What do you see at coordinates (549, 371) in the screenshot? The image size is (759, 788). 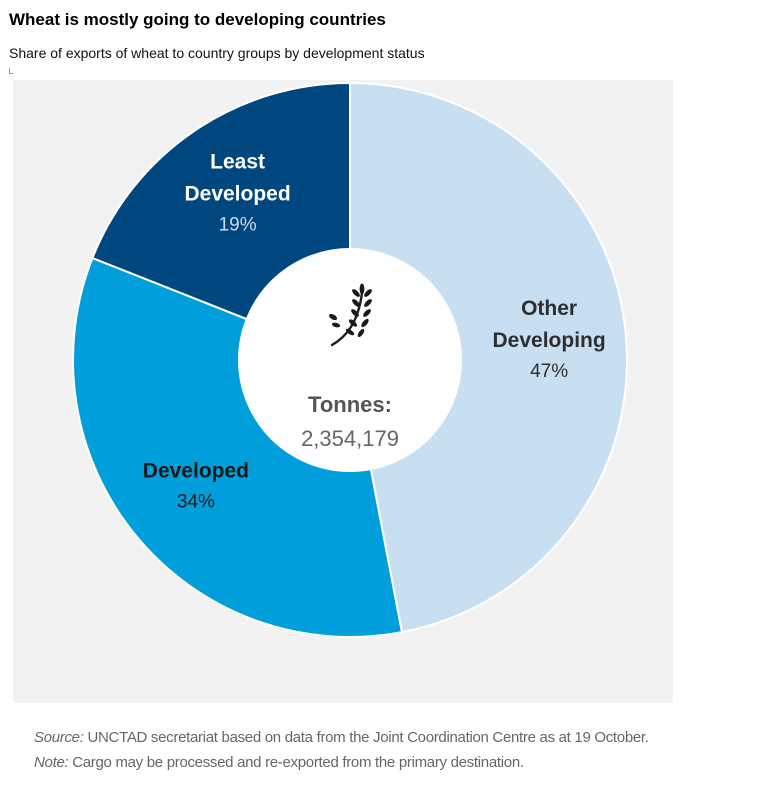 I see `slice-value-label-0: 47%` at bounding box center [549, 371].